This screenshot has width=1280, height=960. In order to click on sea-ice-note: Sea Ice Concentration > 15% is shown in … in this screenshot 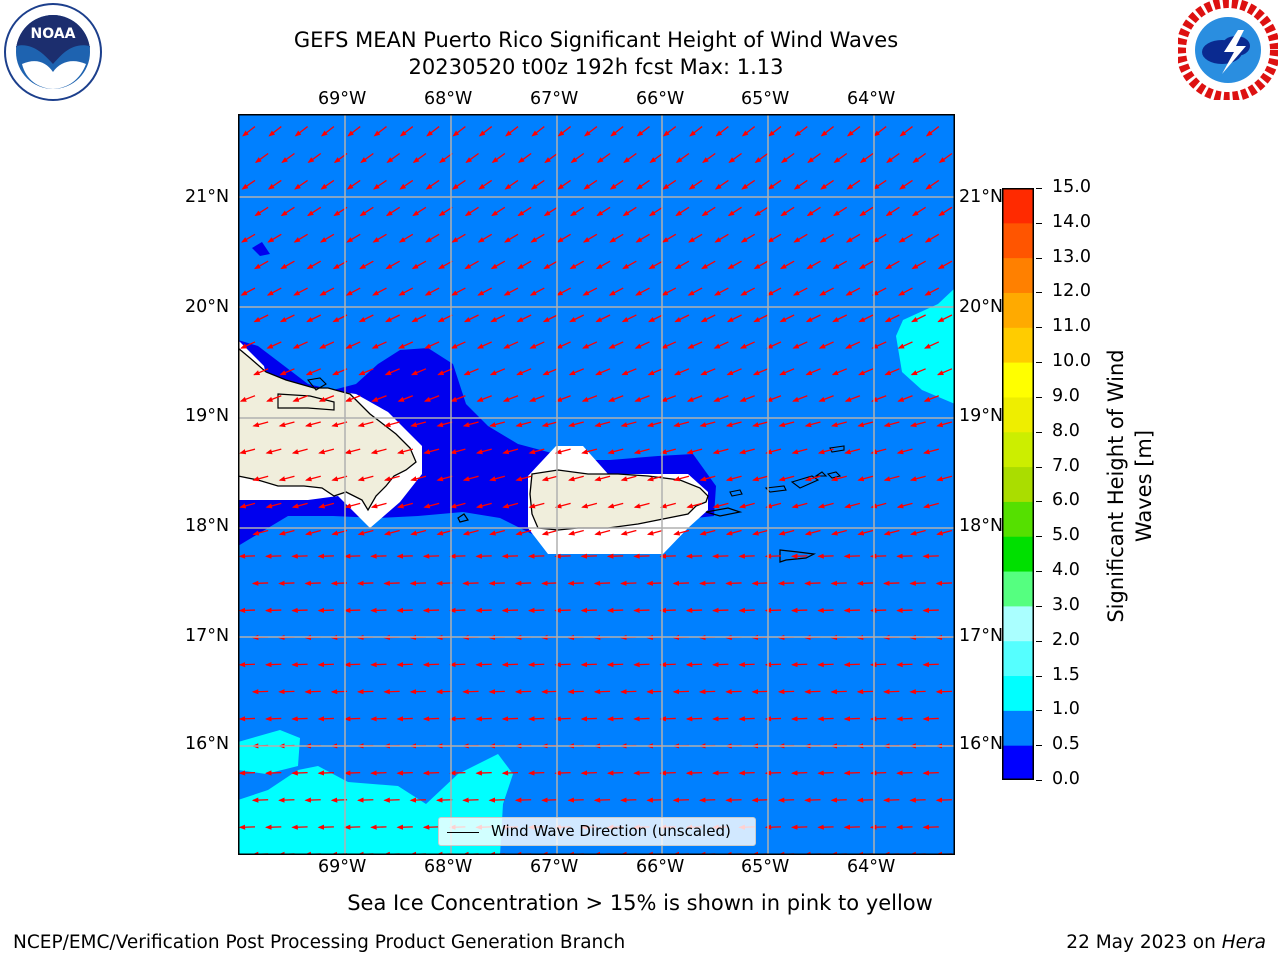, I will do `click(640, 903)`.